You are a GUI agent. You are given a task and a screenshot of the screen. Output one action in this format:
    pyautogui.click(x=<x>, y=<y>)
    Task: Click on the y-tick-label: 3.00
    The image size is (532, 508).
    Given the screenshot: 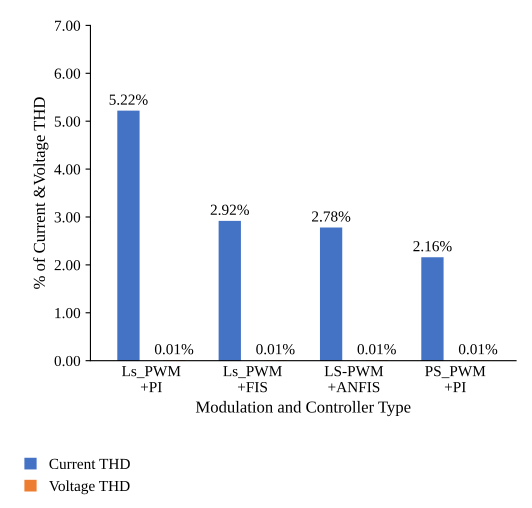 What is the action you would take?
    pyautogui.click(x=67, y=217)
    